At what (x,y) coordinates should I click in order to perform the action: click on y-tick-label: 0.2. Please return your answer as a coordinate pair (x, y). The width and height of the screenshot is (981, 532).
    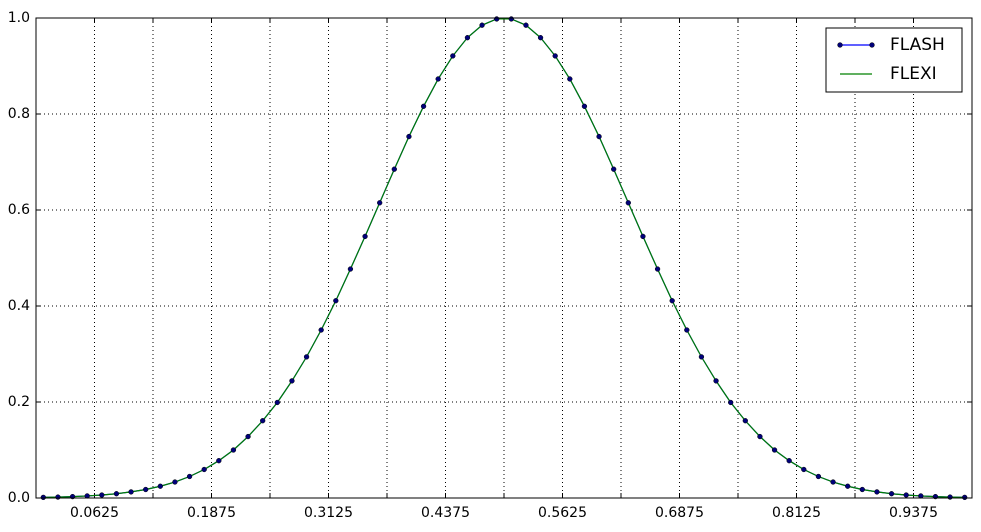
    Looking at the image, I should click on (19, 402).